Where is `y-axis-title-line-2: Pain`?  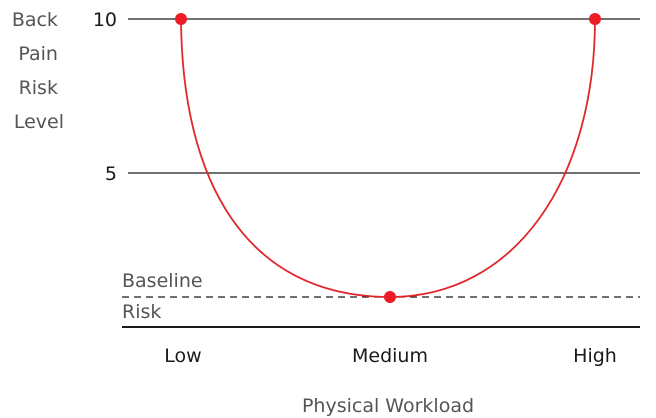 y-axis-title-line-2: Pain is located at coordinates (38, 54).